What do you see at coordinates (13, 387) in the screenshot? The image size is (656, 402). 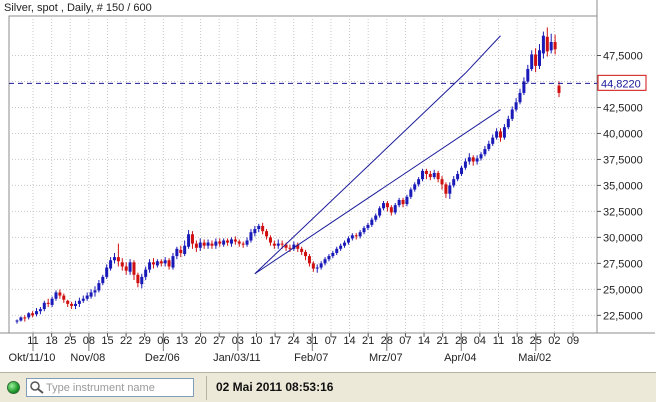 I see `connection-status-icon` at bounding box center [13, 387].